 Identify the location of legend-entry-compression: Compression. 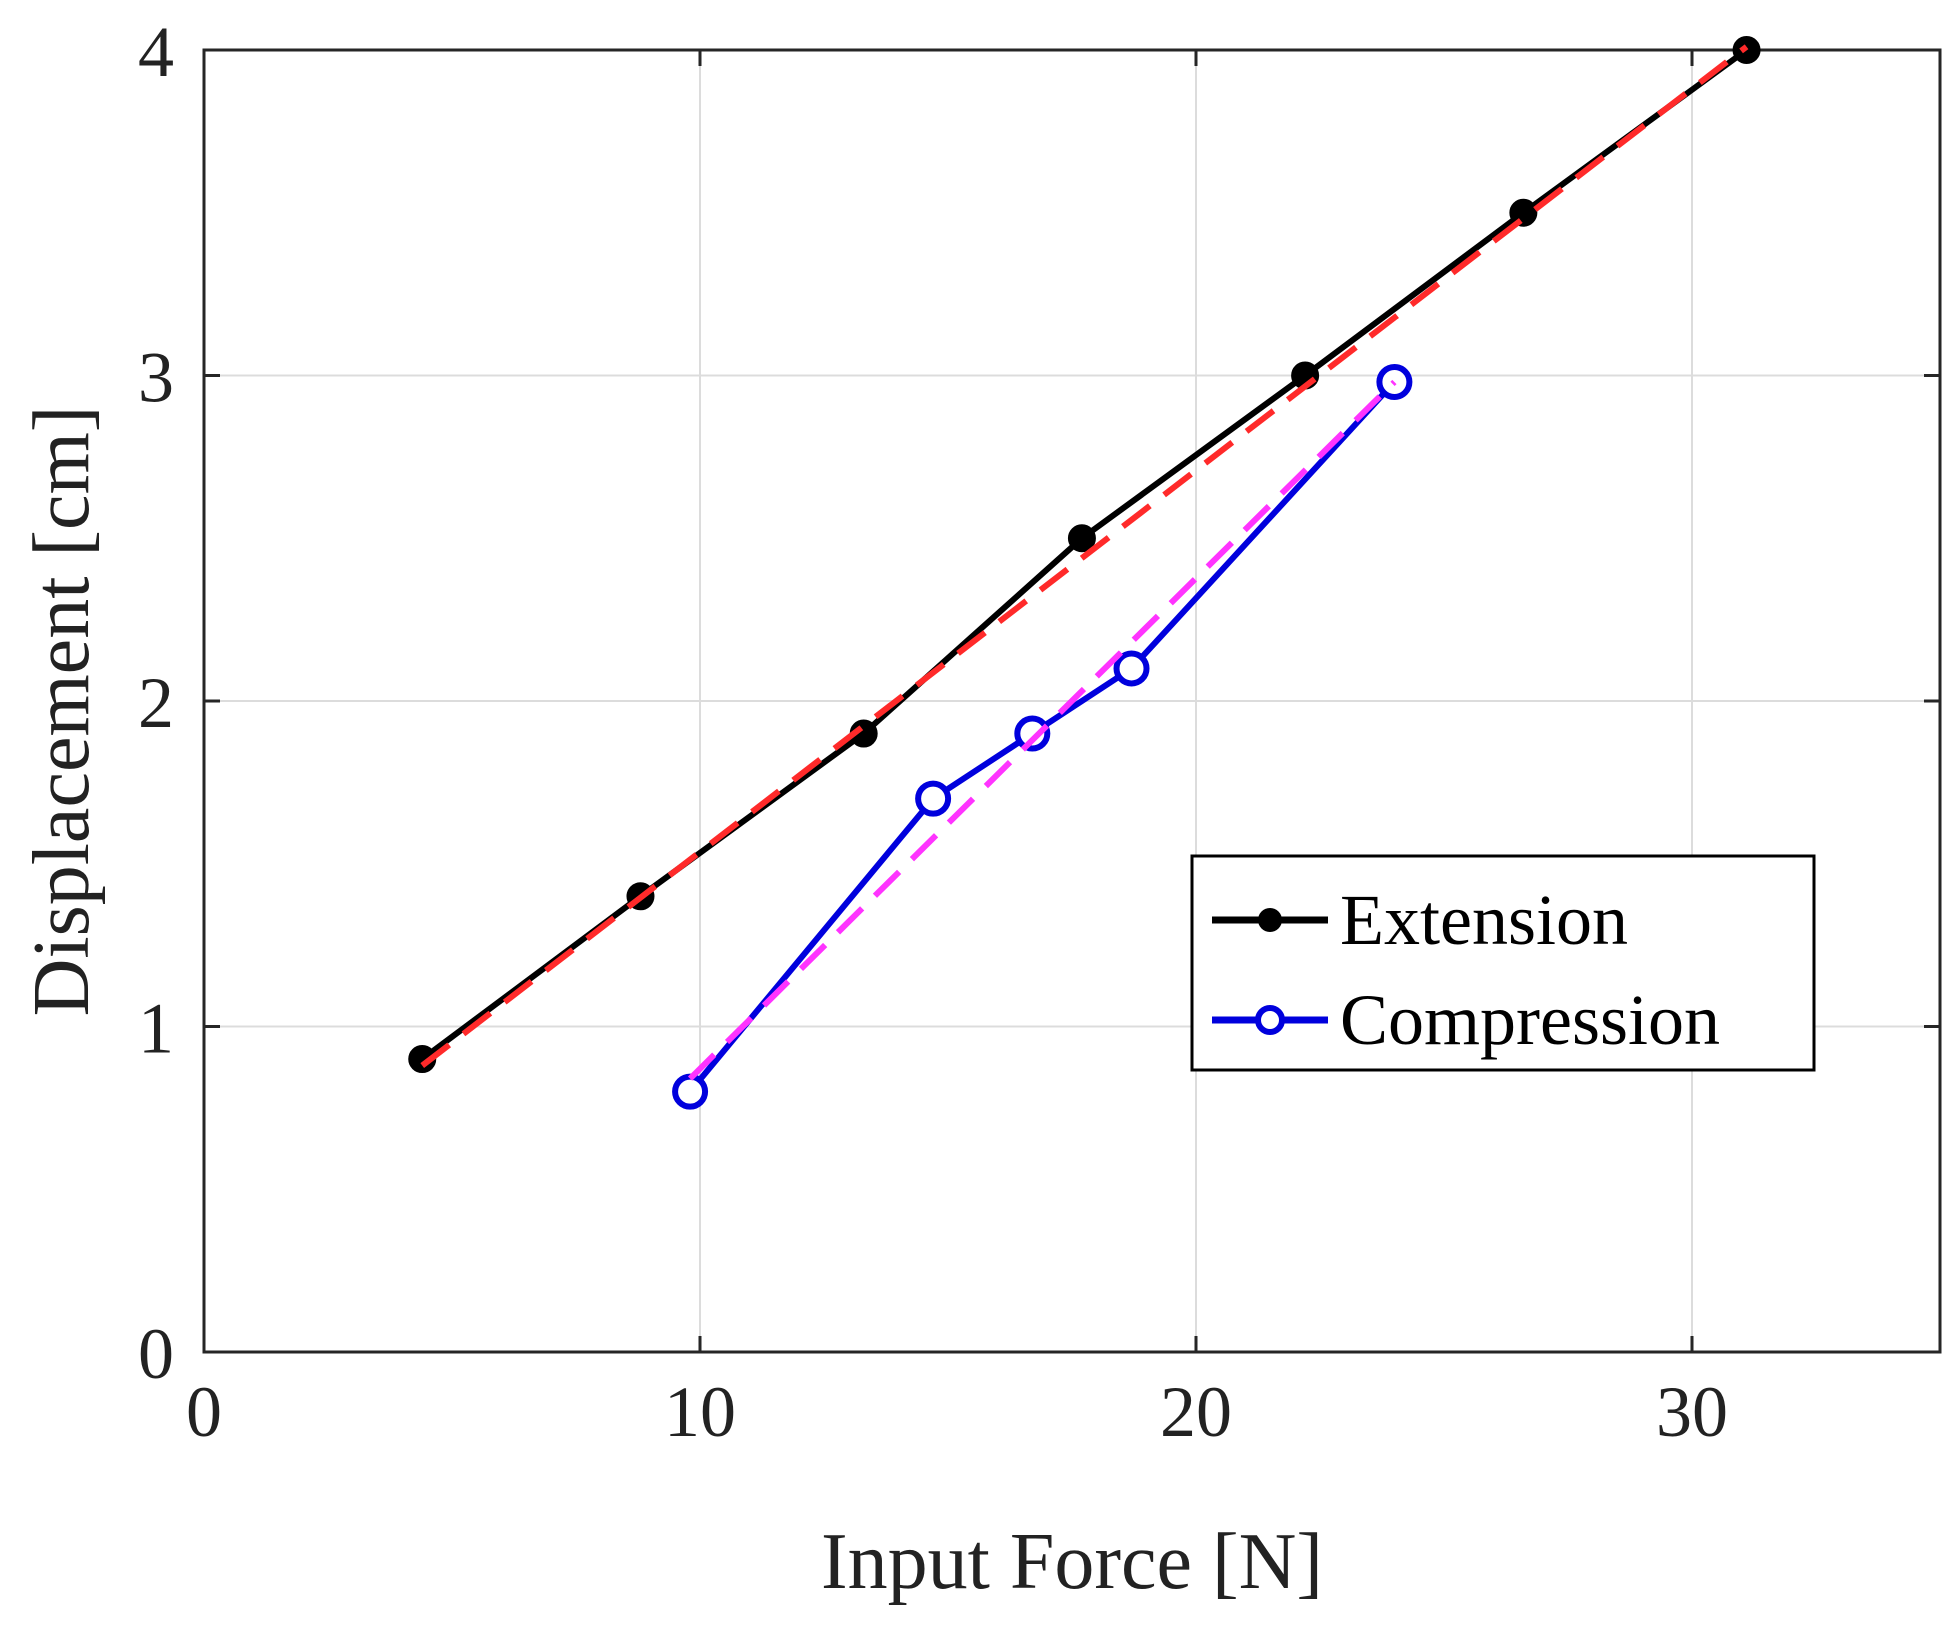
(1466, 1020).